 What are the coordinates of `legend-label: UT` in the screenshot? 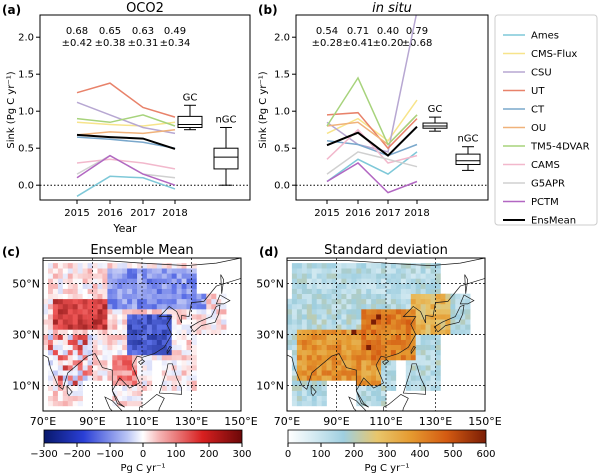 It's located at (538, 91).